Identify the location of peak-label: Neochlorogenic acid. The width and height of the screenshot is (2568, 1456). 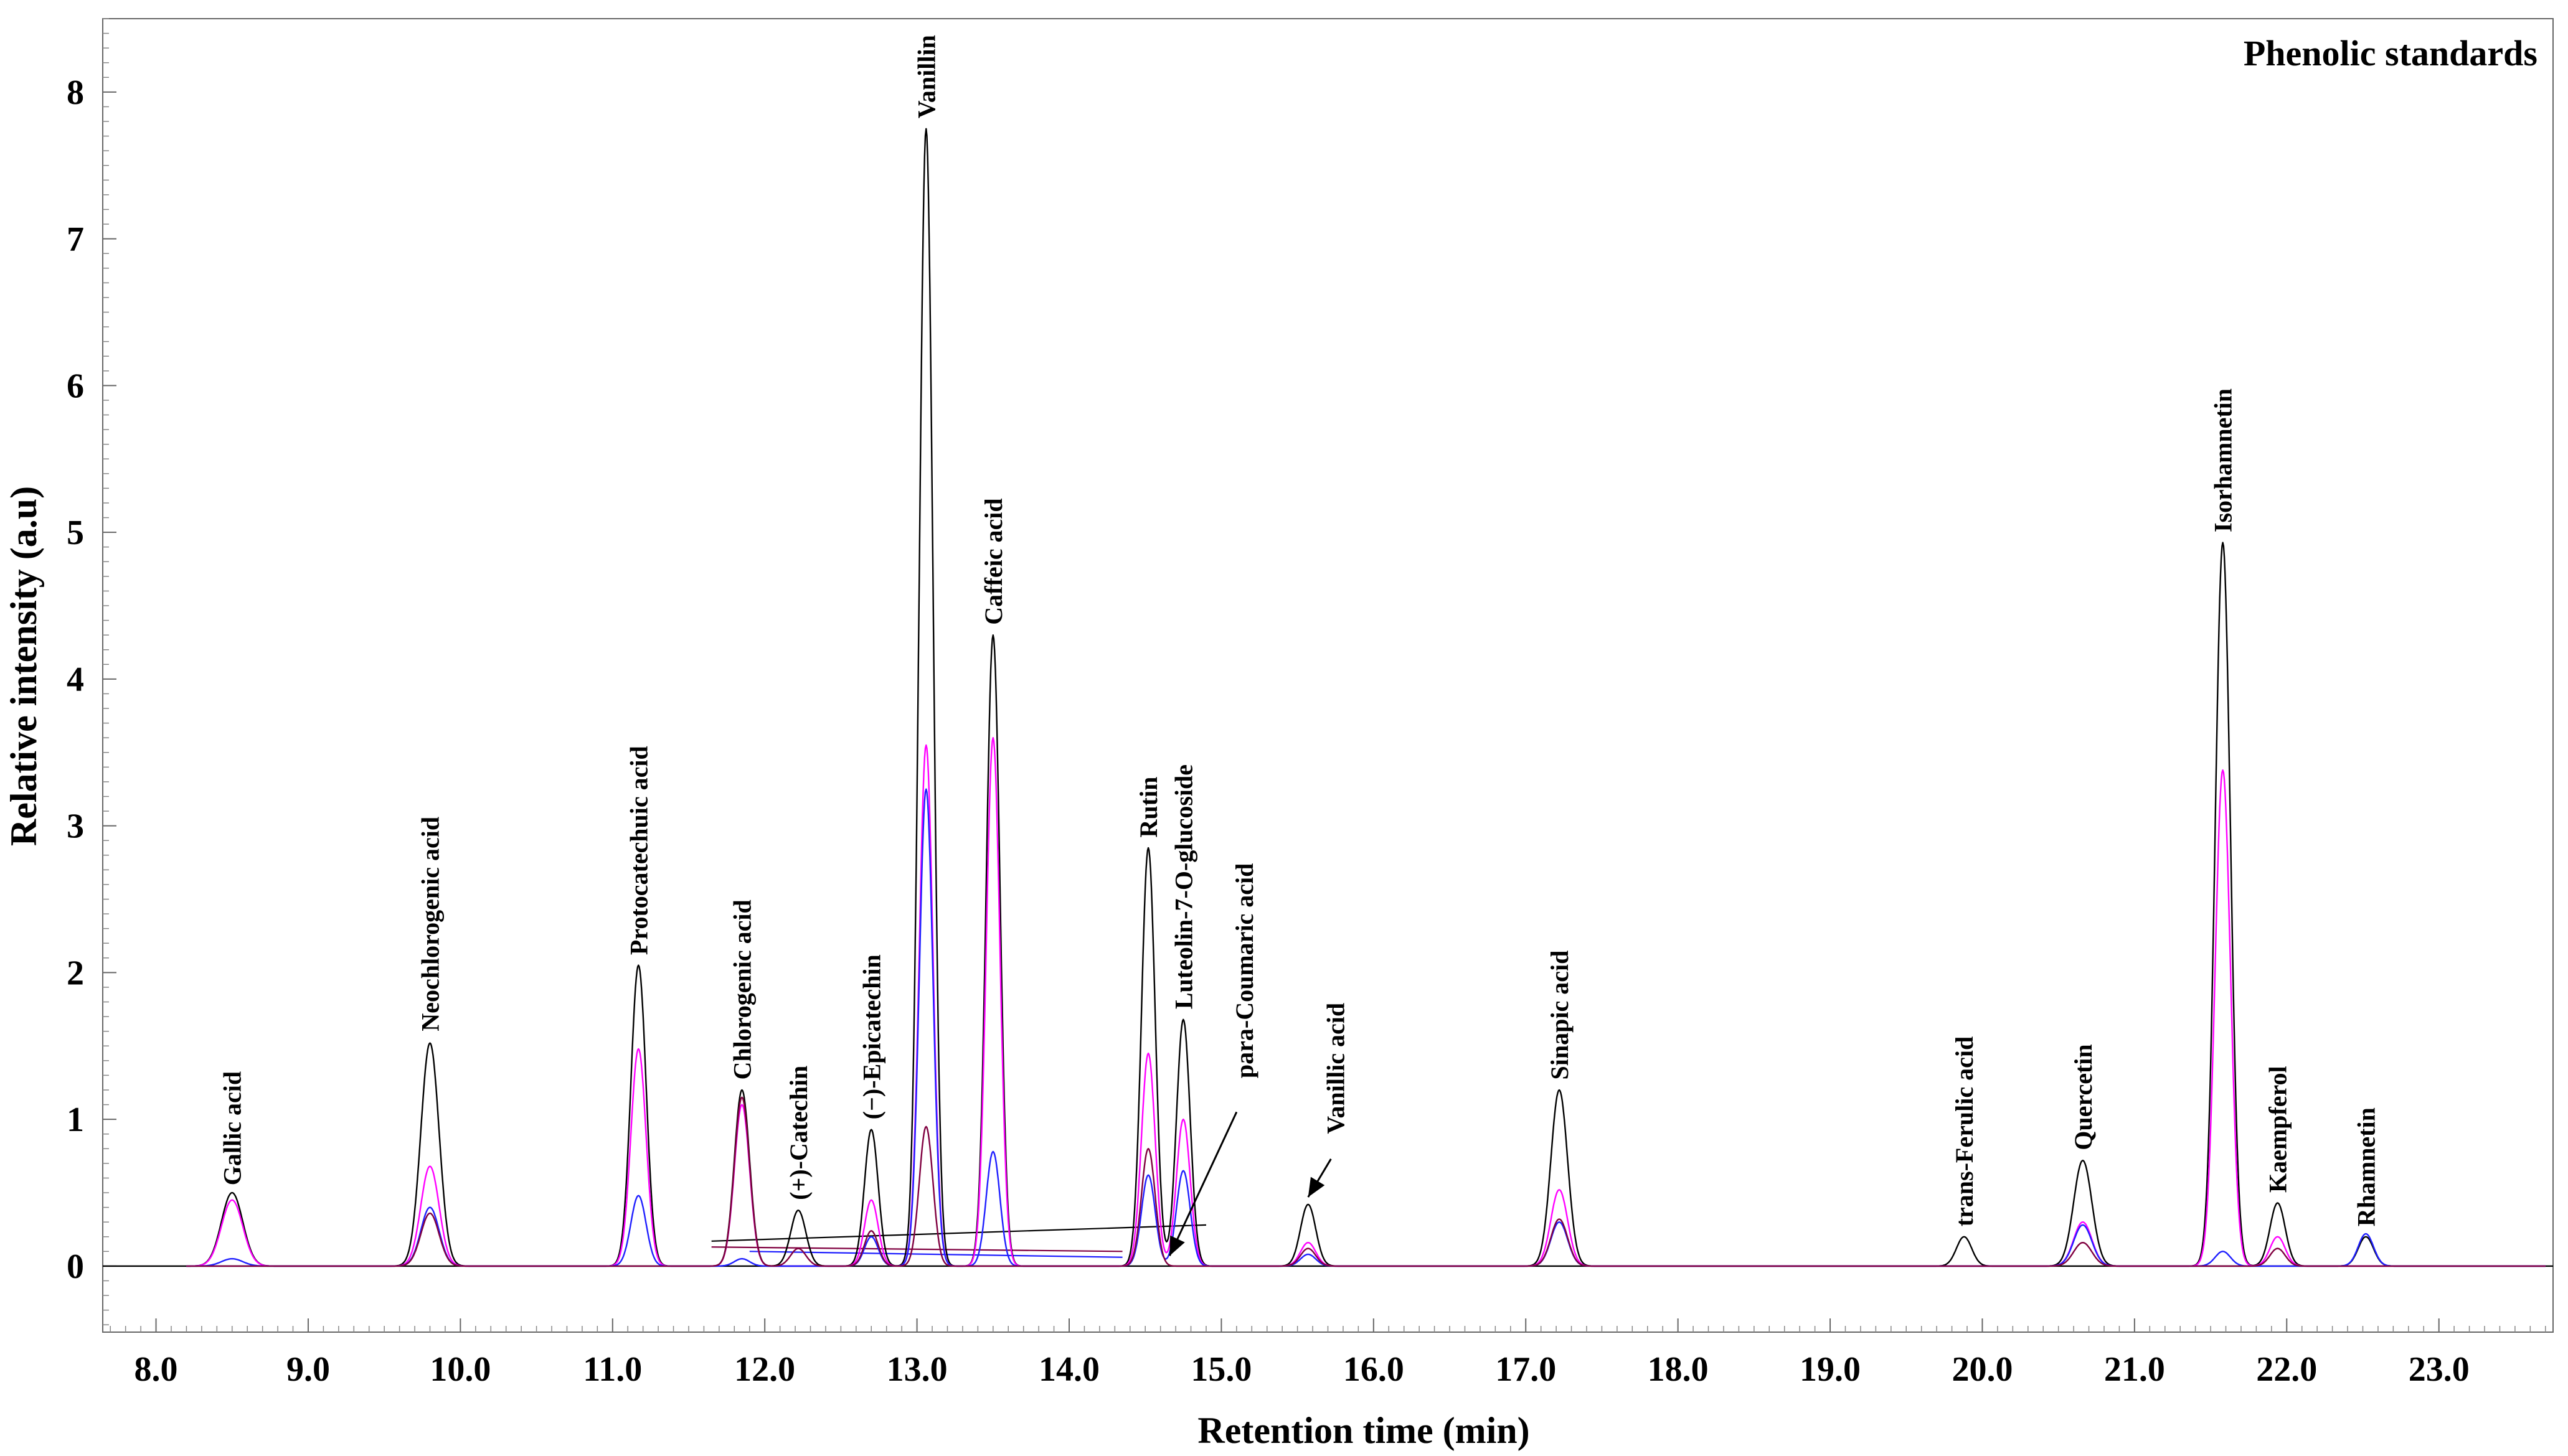
(431, 924).